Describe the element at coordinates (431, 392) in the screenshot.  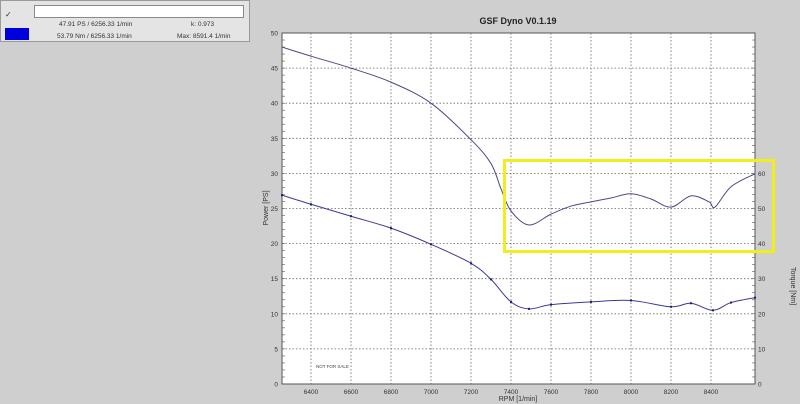
I see `x-tick-label: 7000` at that location.